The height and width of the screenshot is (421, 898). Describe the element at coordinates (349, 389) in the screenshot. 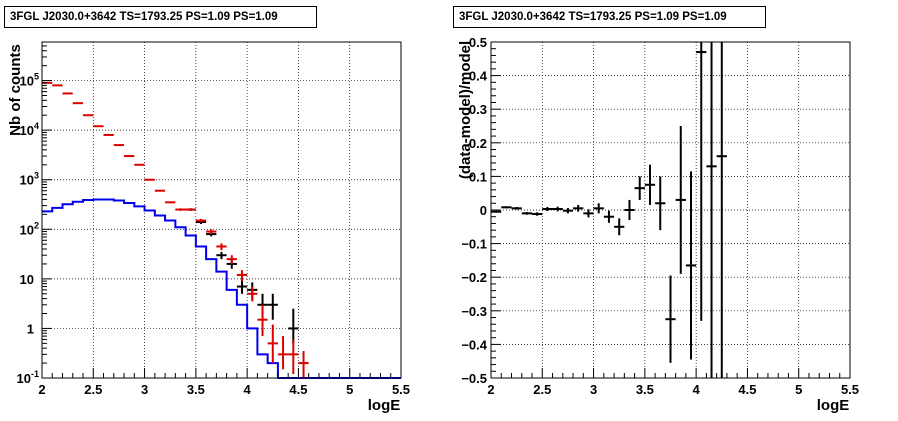

I see `left-x-tick-label-6: 5` at that location.